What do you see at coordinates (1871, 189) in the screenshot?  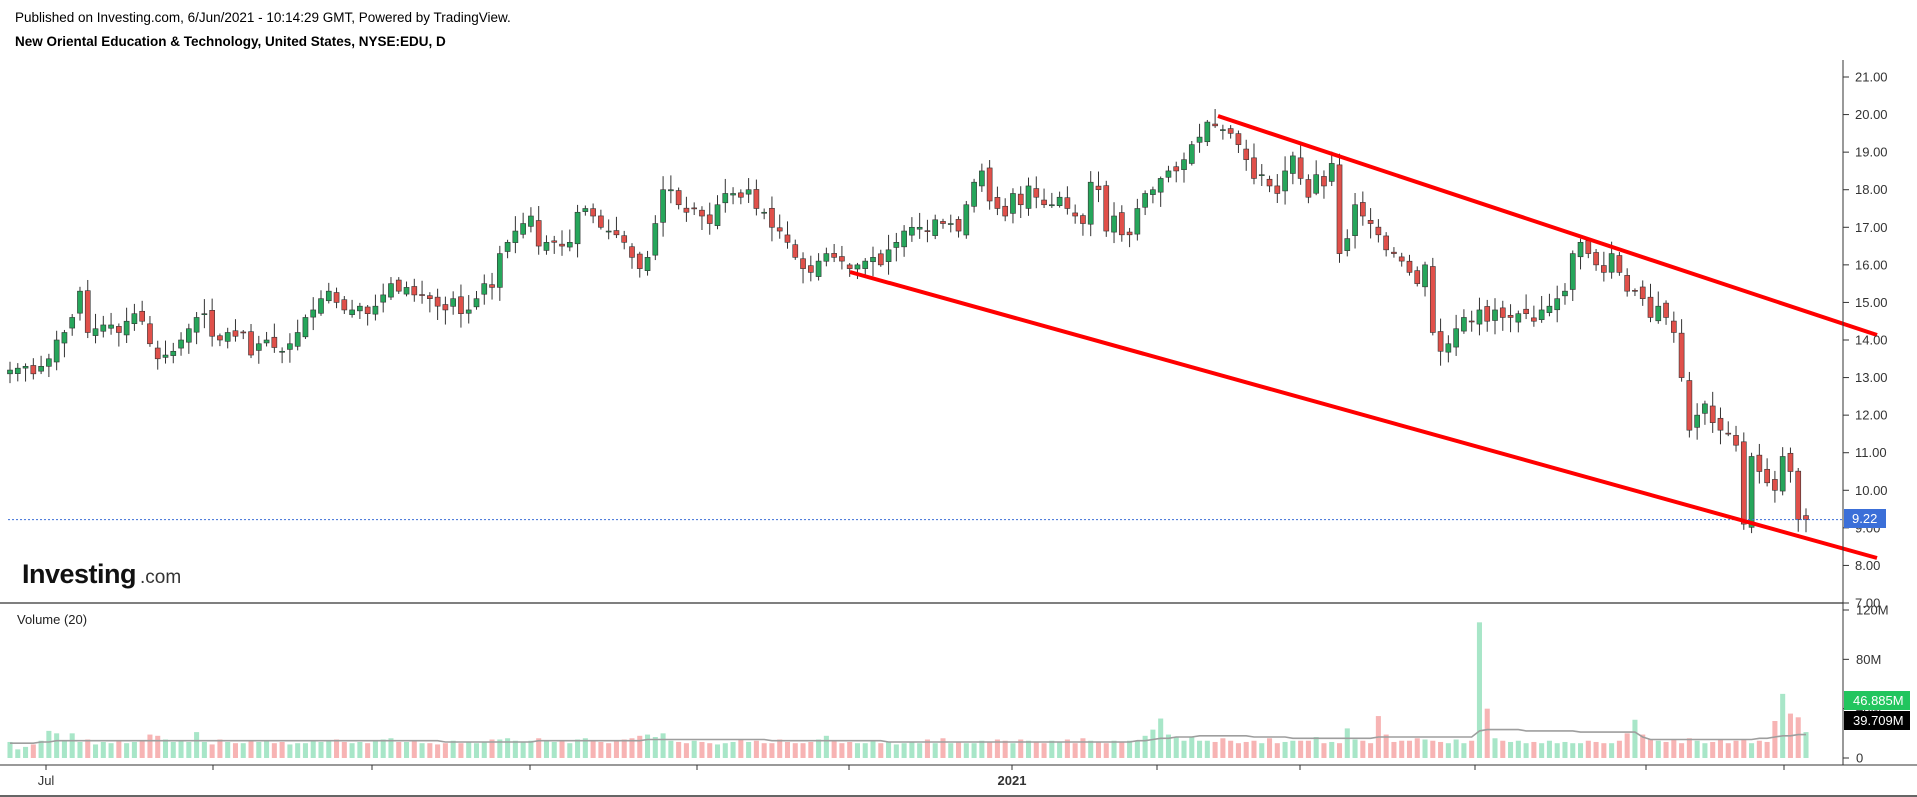 I see `price-tick-label: 18.00` at bounding box center [1871, 189].